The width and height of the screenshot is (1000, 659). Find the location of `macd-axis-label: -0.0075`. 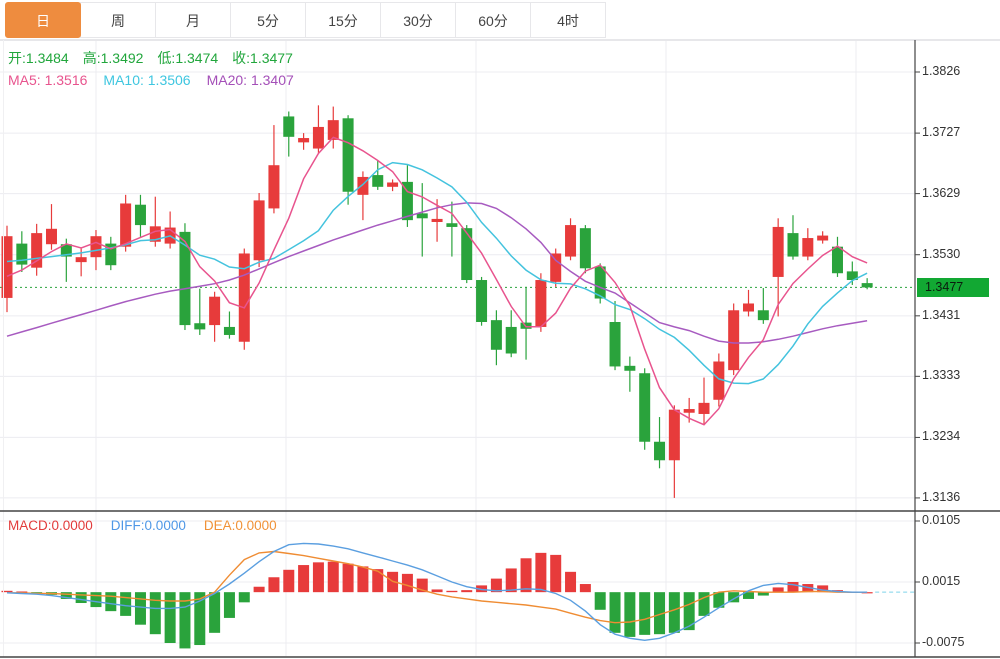

macd-axis-label: -0.0075 is located at coordinates (943, 642).